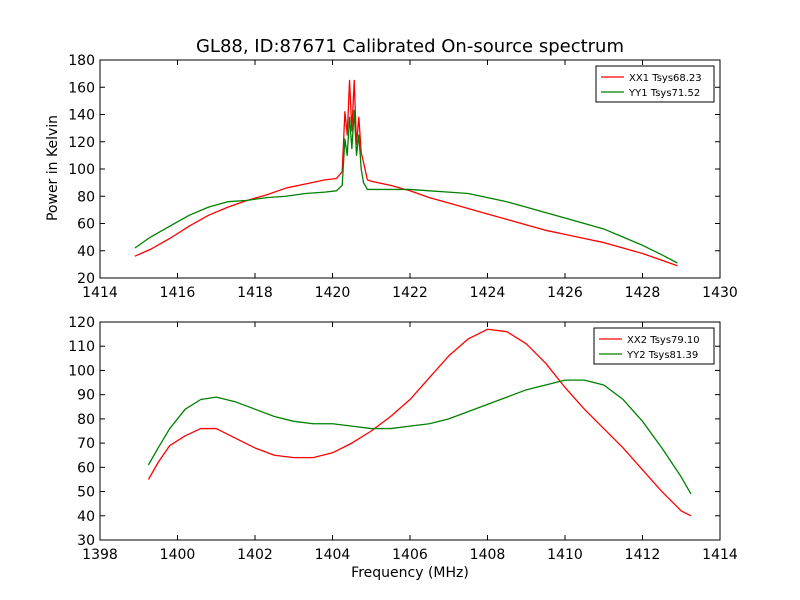  I want to click on bottom-legend: XX2 Tsys79.10 YY2 Tsys81.39, so click(654, 346).